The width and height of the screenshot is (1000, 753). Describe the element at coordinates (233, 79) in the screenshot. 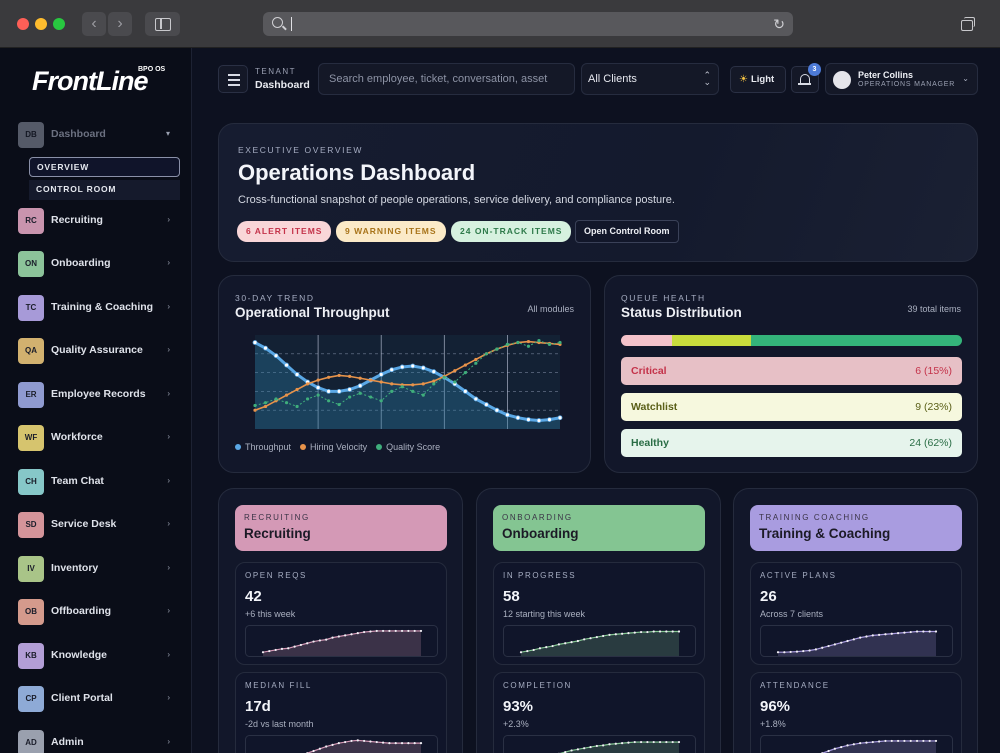

I see `menu-button` at that location.